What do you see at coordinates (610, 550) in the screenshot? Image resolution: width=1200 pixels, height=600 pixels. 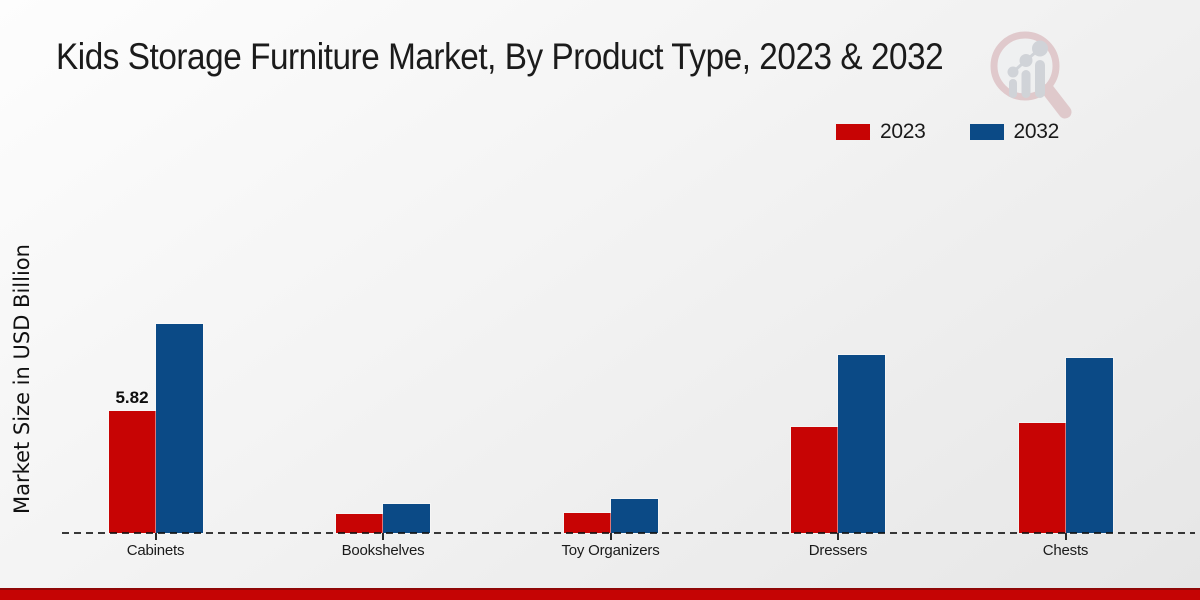 I see `x-axis-category-label: Toy Organizers` at bounding box center [610, 550].